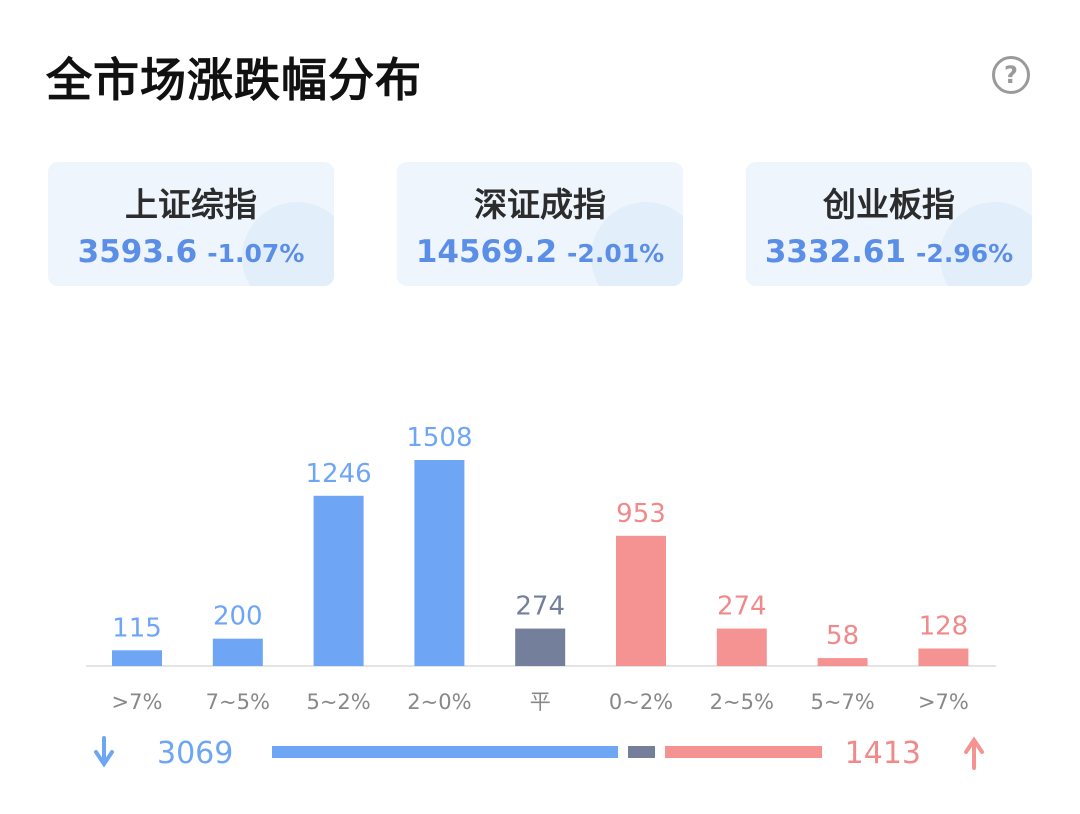  What do you see at coordinates (238, 617) in the screenshot?
I see `data-label: 200` at bounding box center [238, 617].